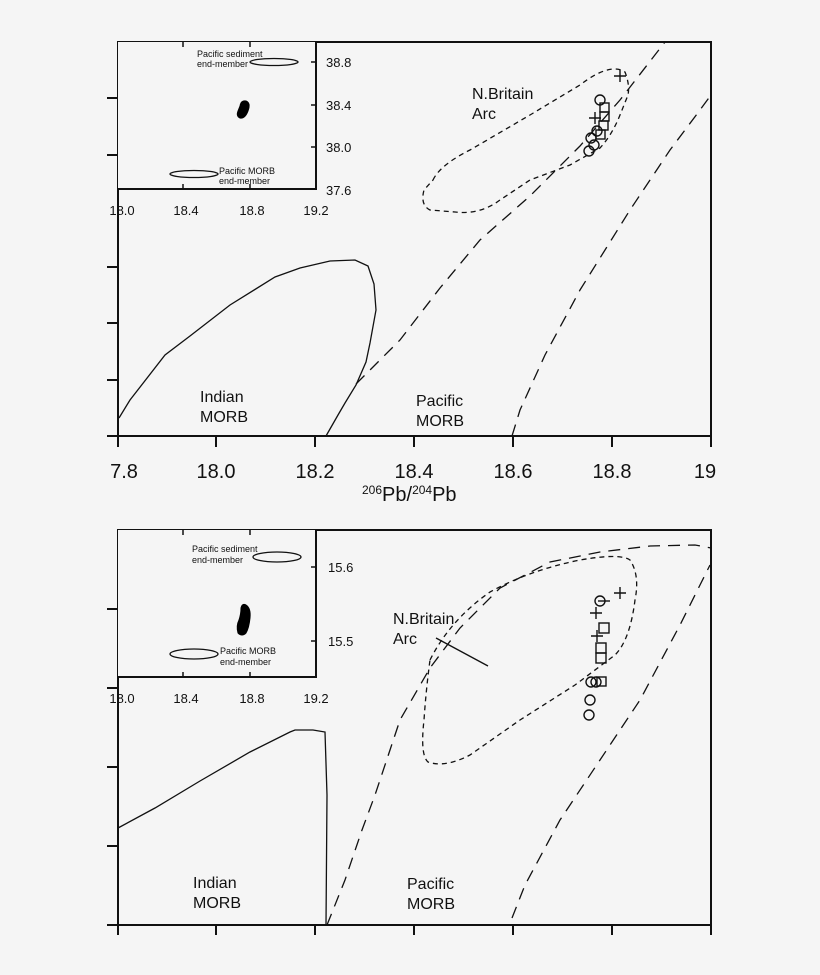  I want to click on svg-text: 15.6, so click(340, 567).